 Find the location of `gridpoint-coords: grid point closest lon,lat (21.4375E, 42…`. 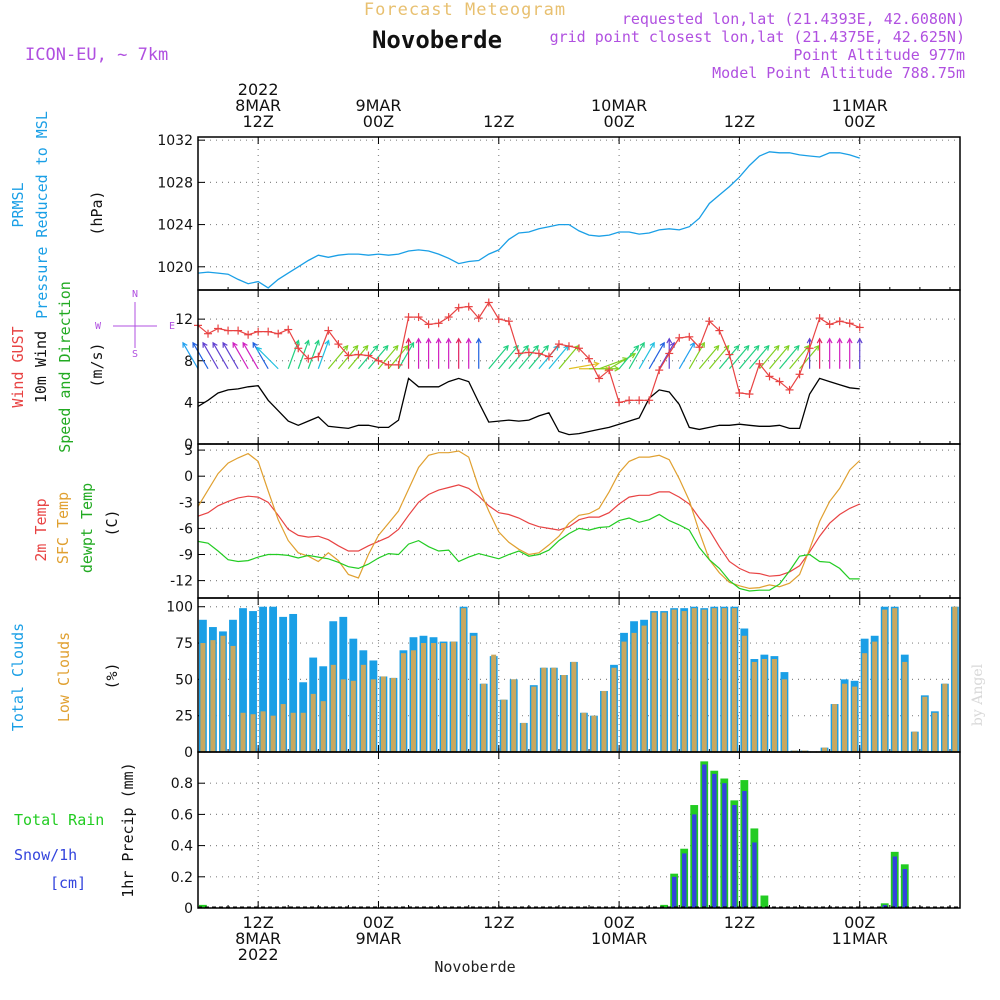

gridpoint-coords: grid point closest lon,lat (21.4375E, 42… is located at coordinates (757, 37).